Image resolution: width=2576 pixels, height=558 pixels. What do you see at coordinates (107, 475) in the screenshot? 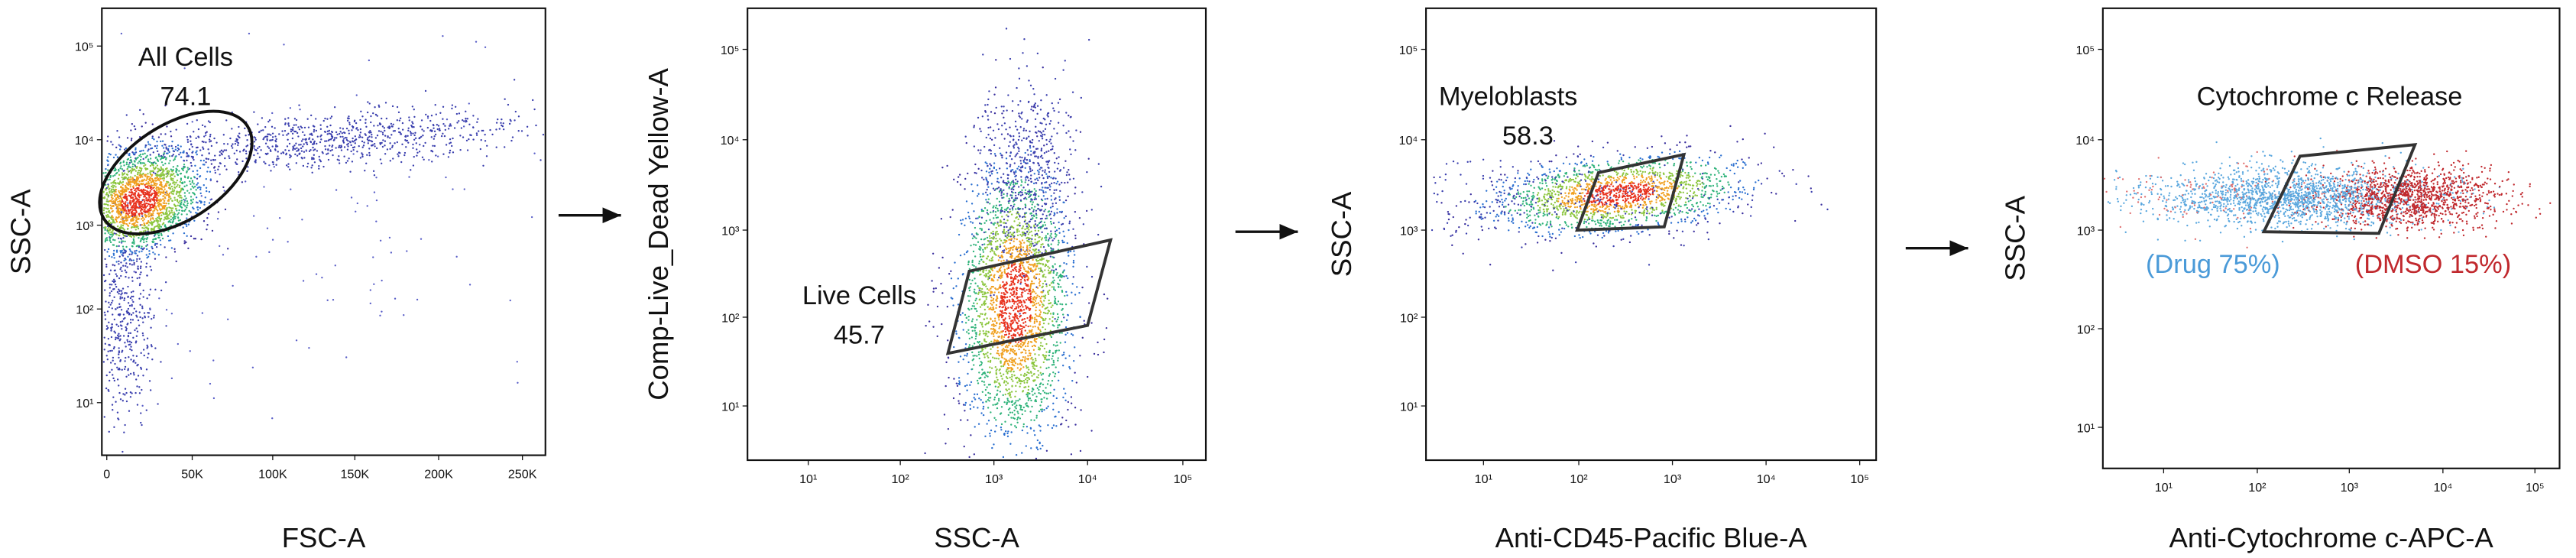
I see `x-tick-label: 0` at bounding box center [107, 475].